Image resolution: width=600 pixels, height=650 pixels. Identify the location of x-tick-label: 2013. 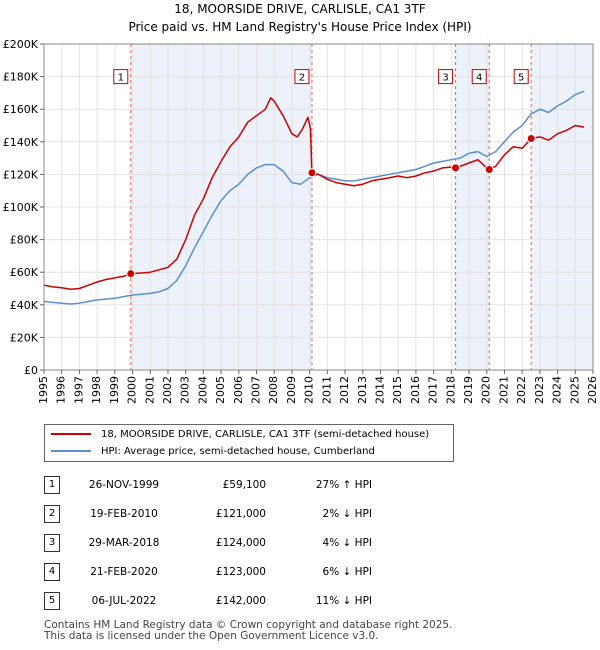
(362, 390).